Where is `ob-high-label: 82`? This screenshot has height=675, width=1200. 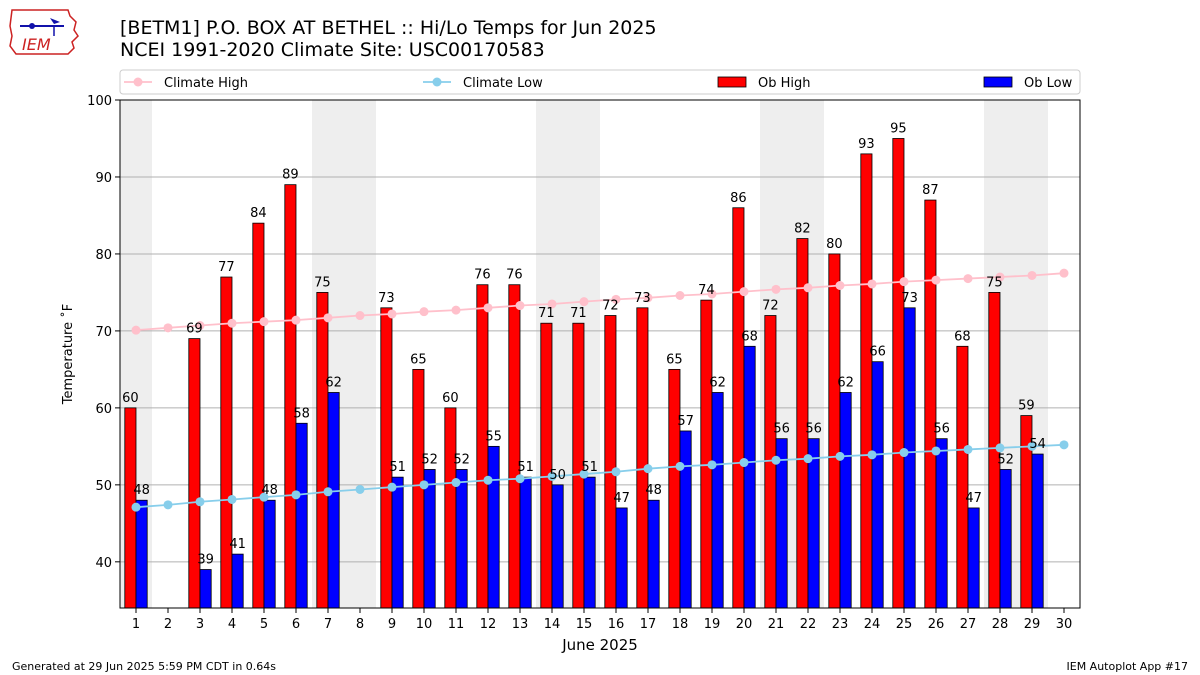
ob-high-label: 82 is located at coordinates (802, 229).